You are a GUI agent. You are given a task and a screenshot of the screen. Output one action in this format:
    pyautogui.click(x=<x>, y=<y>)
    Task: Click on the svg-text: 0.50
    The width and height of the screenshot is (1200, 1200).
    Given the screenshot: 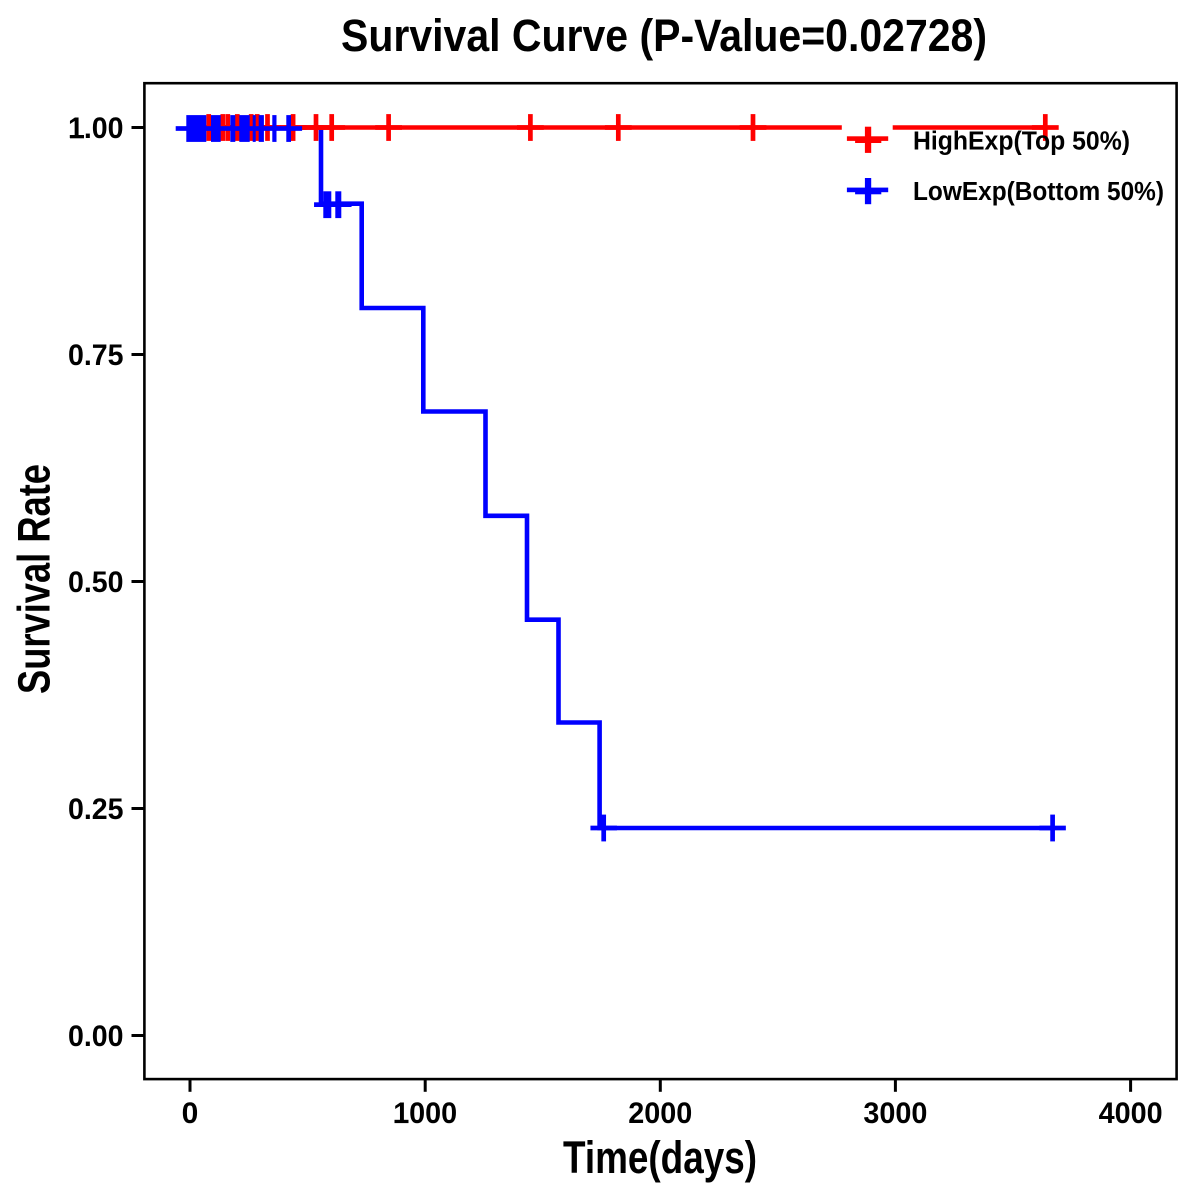 What is the action you would take?
    pyautogui.click(x=96, y=582)
    